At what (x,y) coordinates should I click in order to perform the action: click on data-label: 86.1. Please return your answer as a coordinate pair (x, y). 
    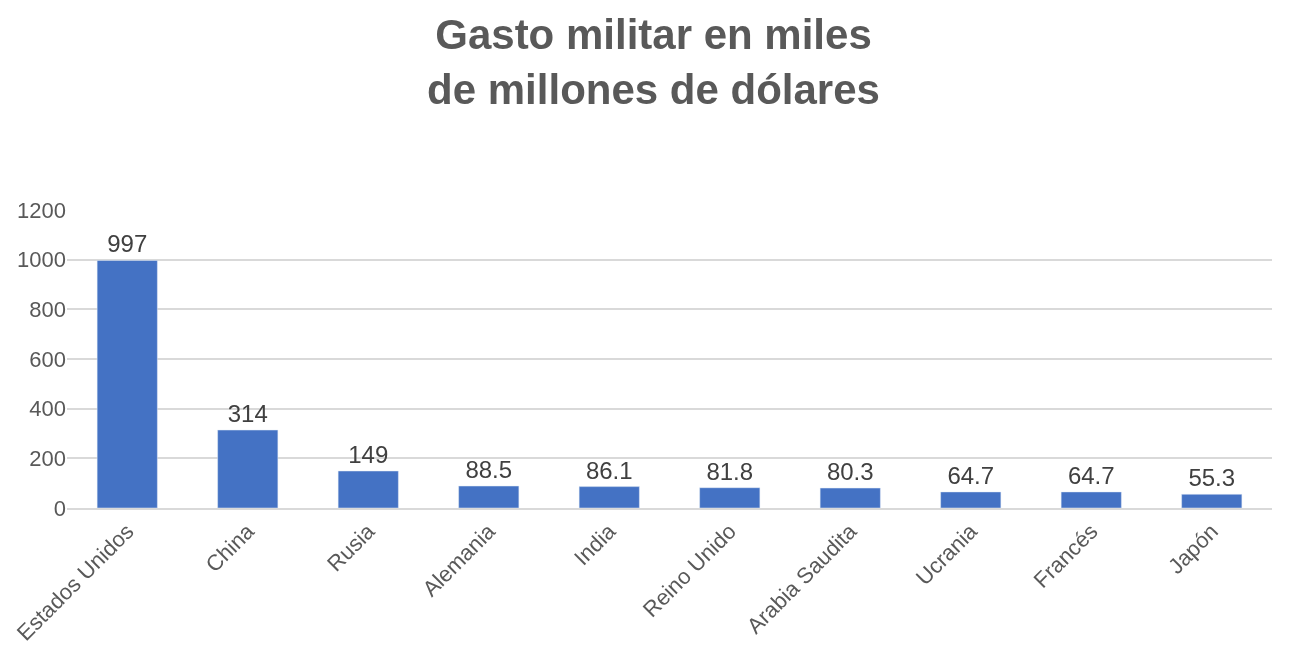
    Looking at the image, I should click on (609, 470).